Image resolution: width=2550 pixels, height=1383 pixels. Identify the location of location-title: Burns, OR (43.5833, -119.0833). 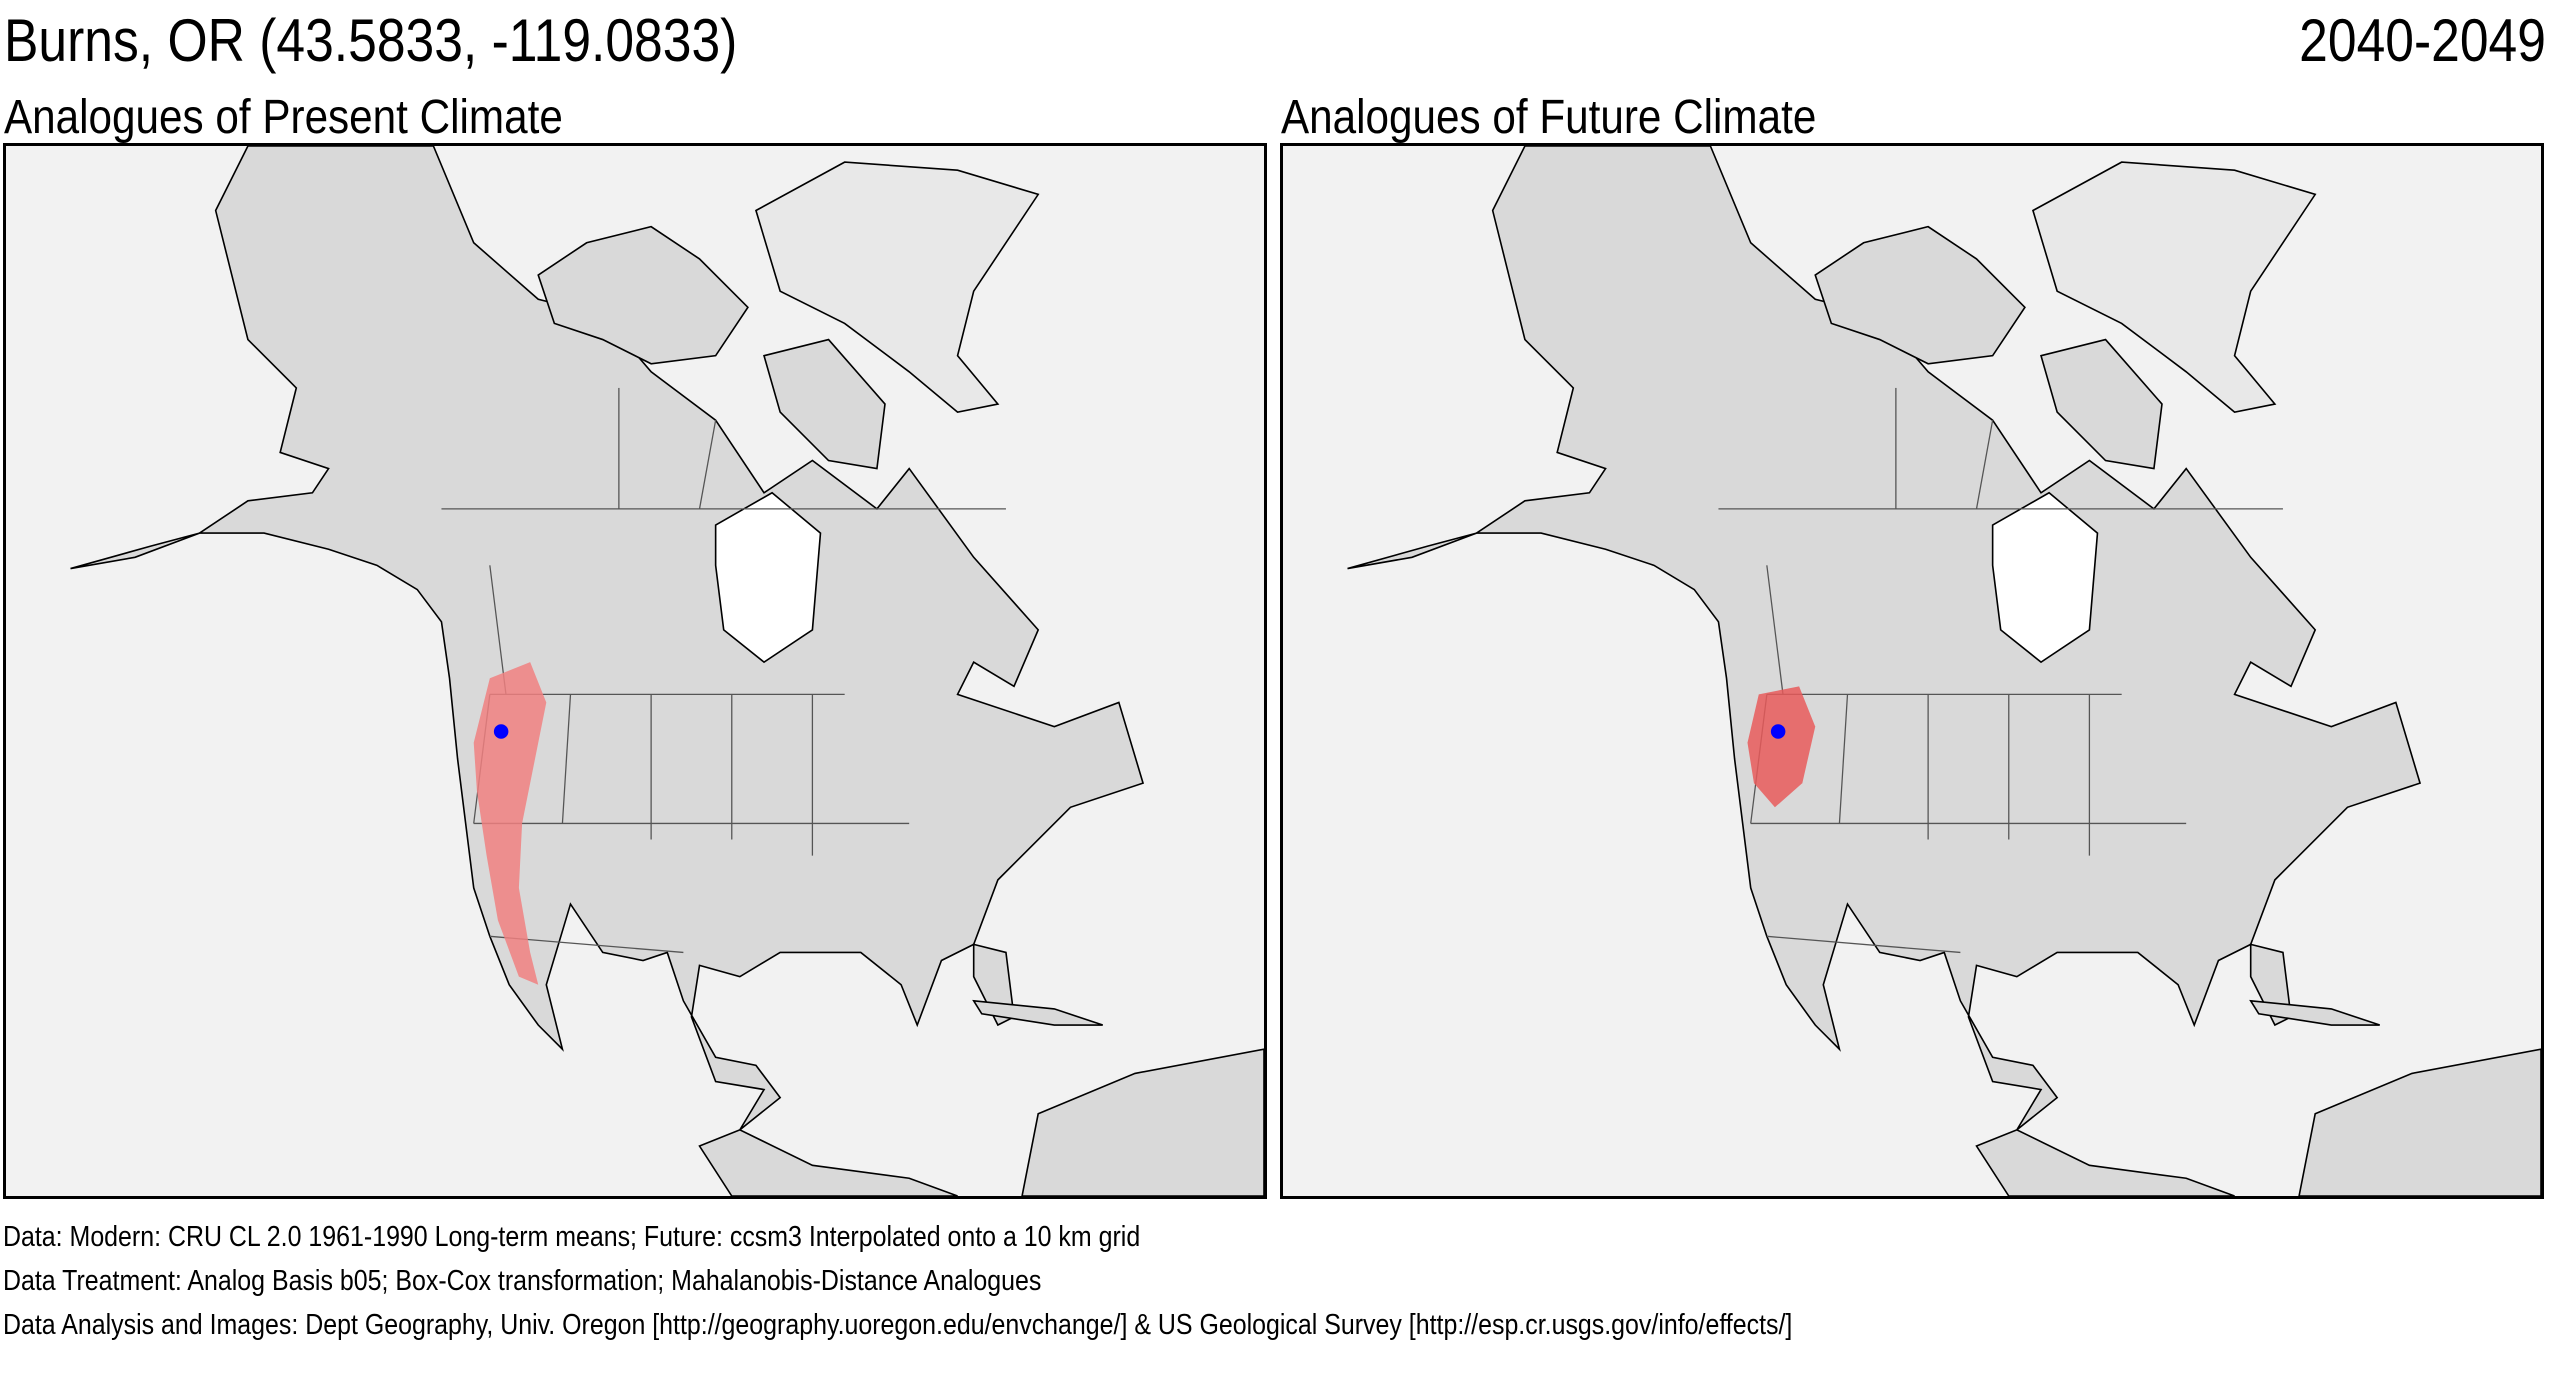
(371, 40).